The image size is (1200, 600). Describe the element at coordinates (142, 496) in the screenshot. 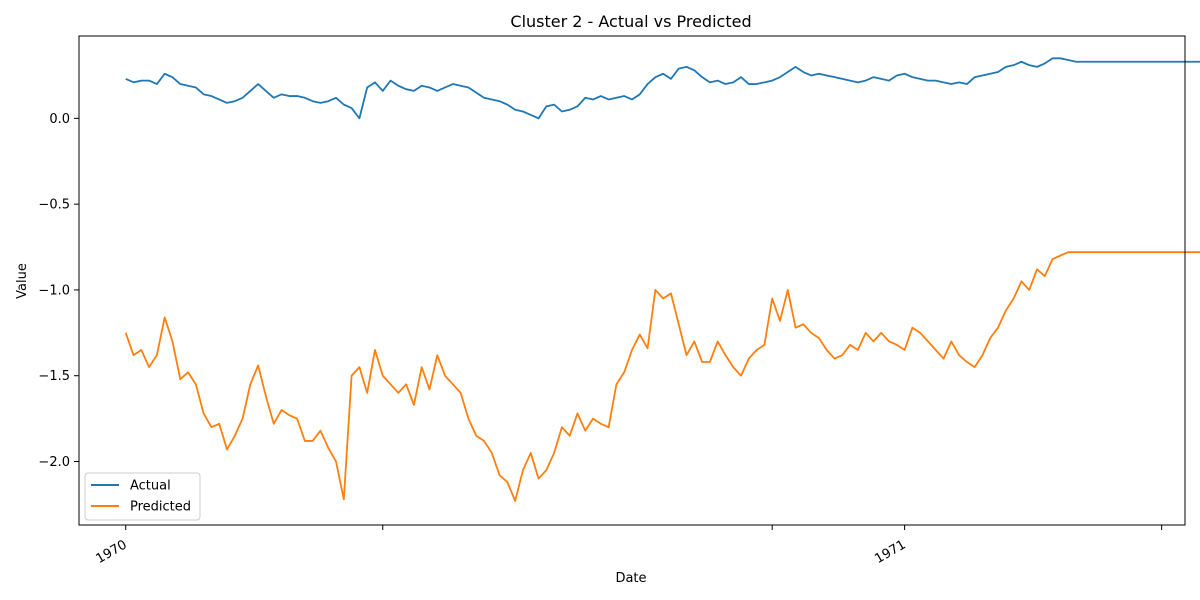

I see `legend: Actual Predicted` at that location.